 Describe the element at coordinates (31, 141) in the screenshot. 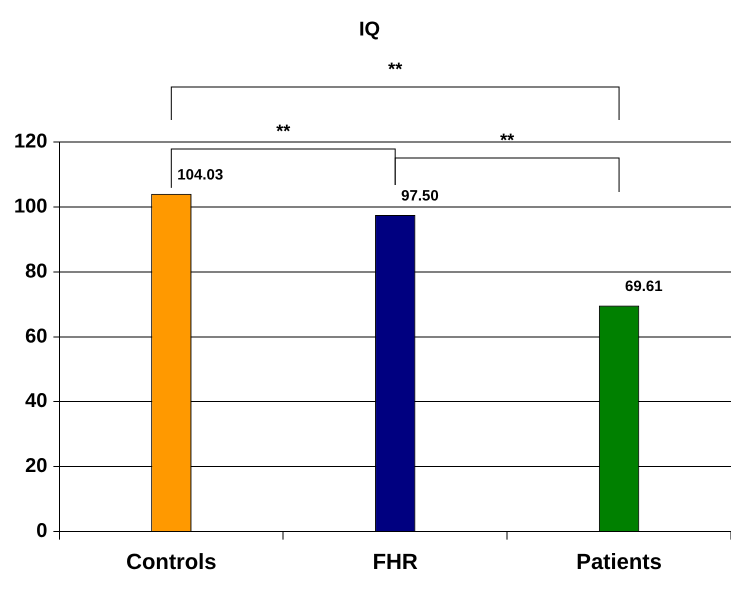

I see `y-tick-label: 120` at that location.